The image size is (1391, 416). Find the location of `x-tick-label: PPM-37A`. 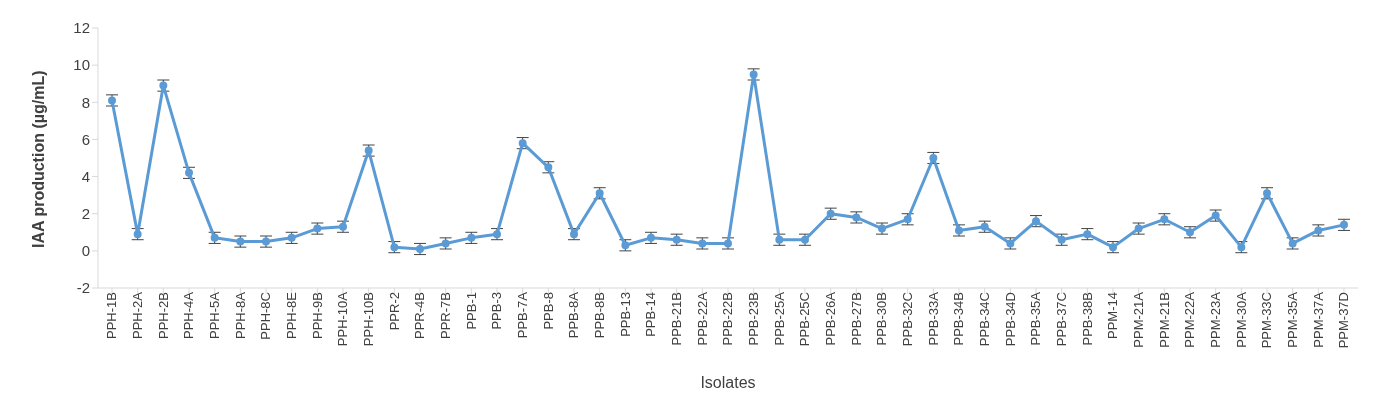

x-tick-label: PPM-37A is located at coordinates (1318, 319).